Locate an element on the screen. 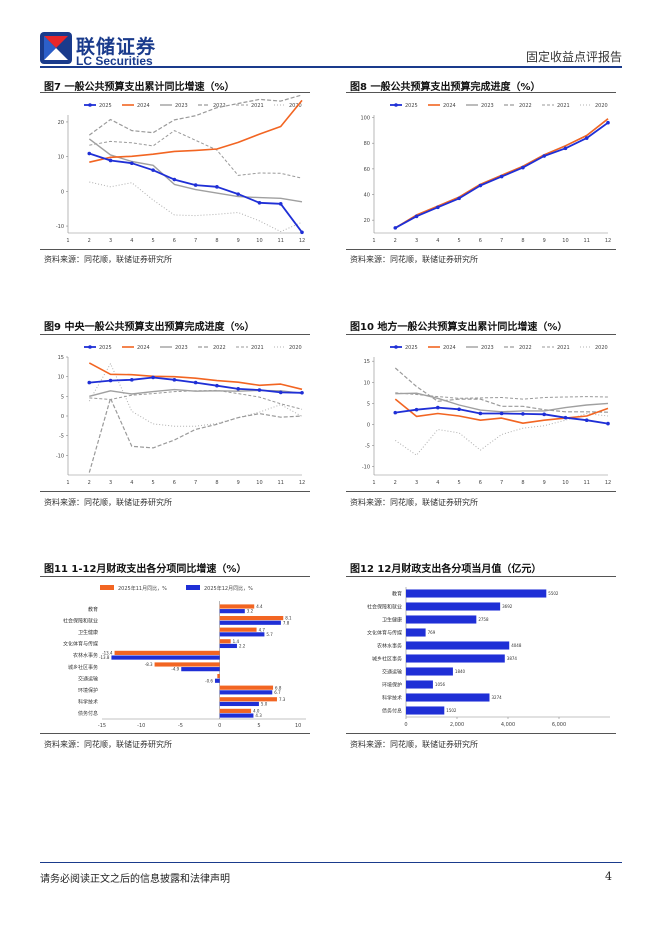  x-tick-label: 6,000 is located at coordinates (559, 725).